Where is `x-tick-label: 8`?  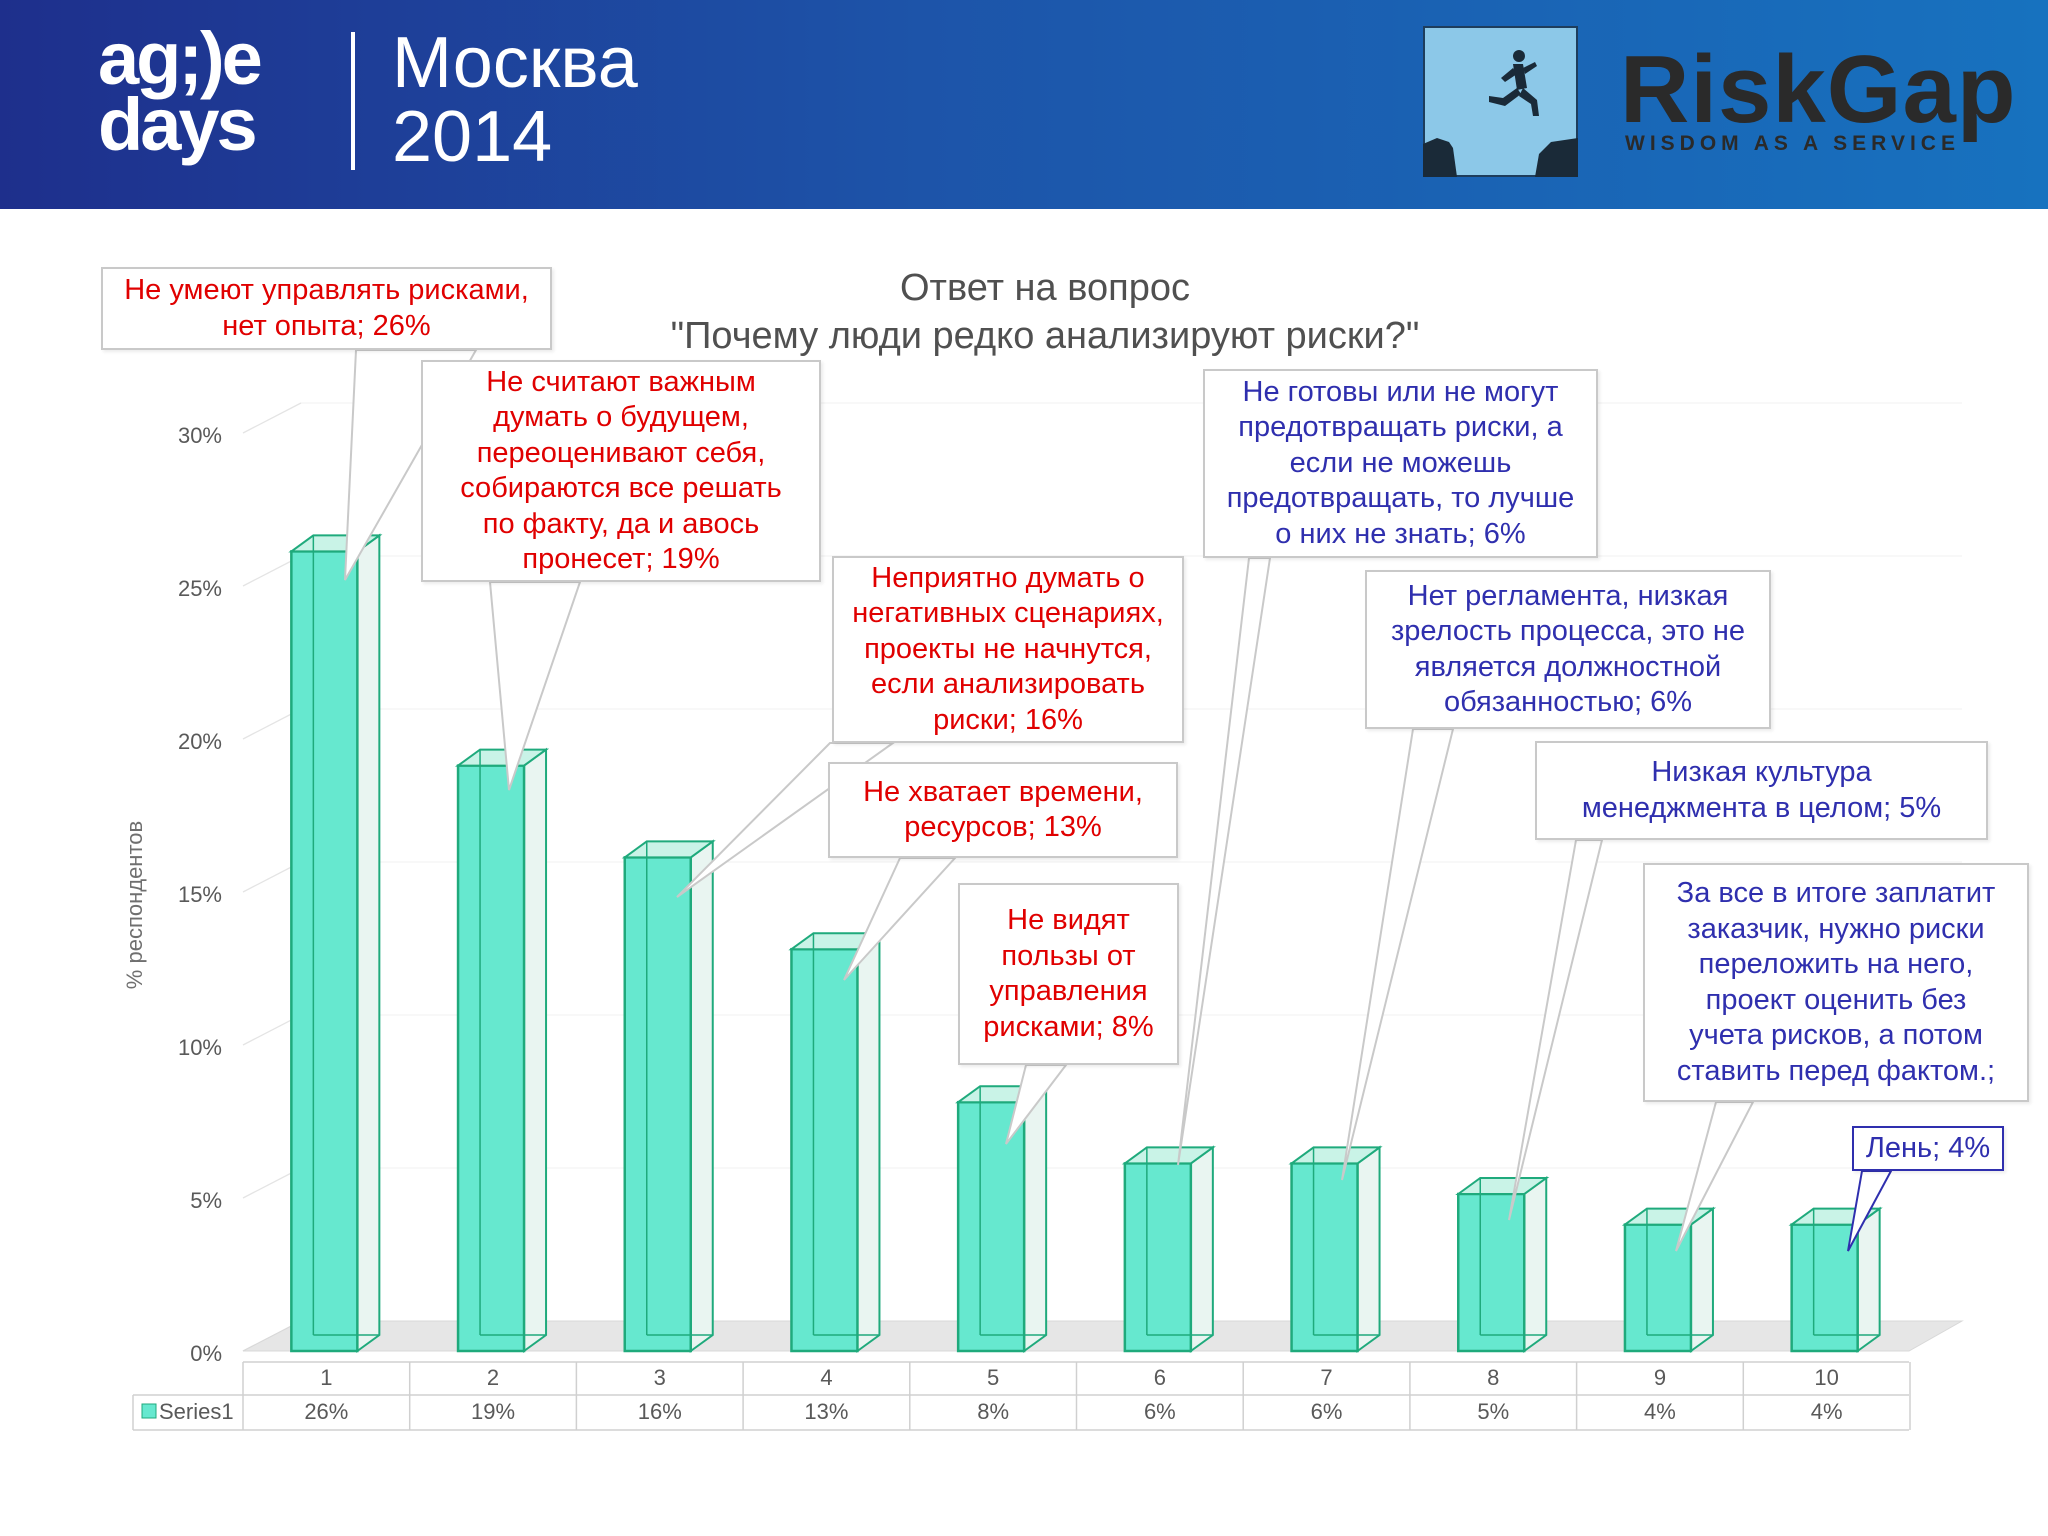 x-tick-label: 8 is located at coordinates (1493, 1377).